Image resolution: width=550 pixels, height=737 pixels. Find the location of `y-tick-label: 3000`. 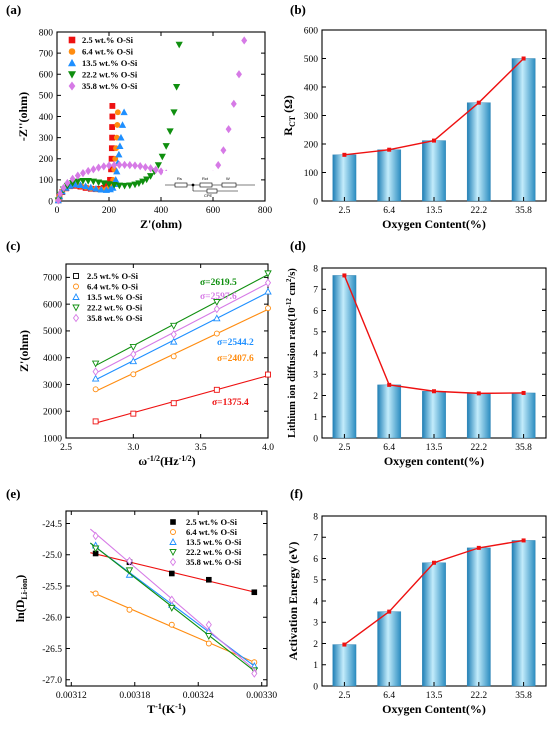

y-tick-label: 3000 is located at coordinates (52, 386).